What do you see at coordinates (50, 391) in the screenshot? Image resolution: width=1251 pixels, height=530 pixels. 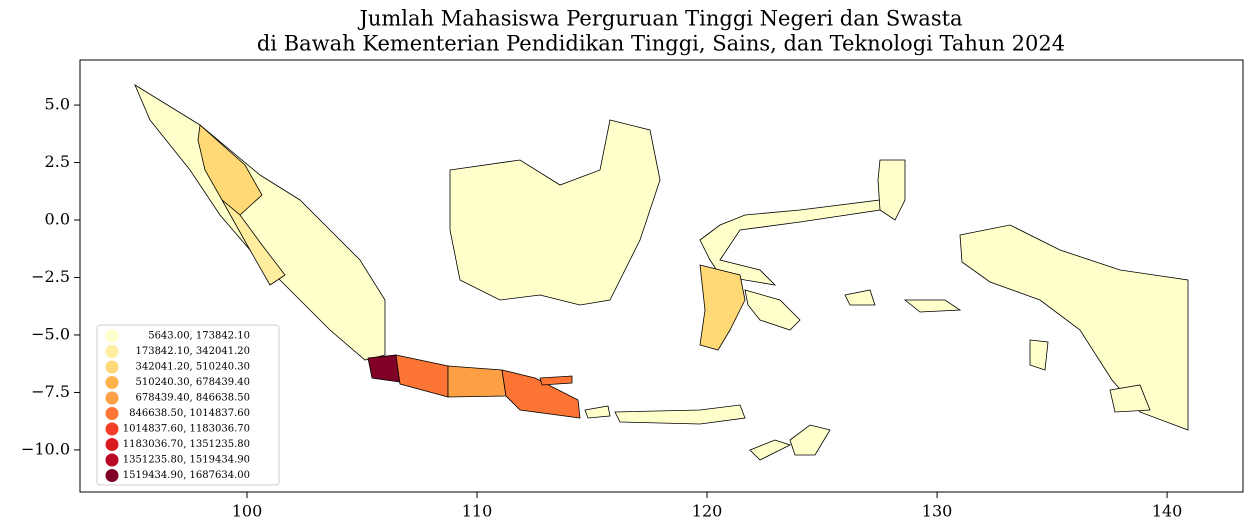 I see `y-tick-label: −7.5` at bounding box center [50, 391].